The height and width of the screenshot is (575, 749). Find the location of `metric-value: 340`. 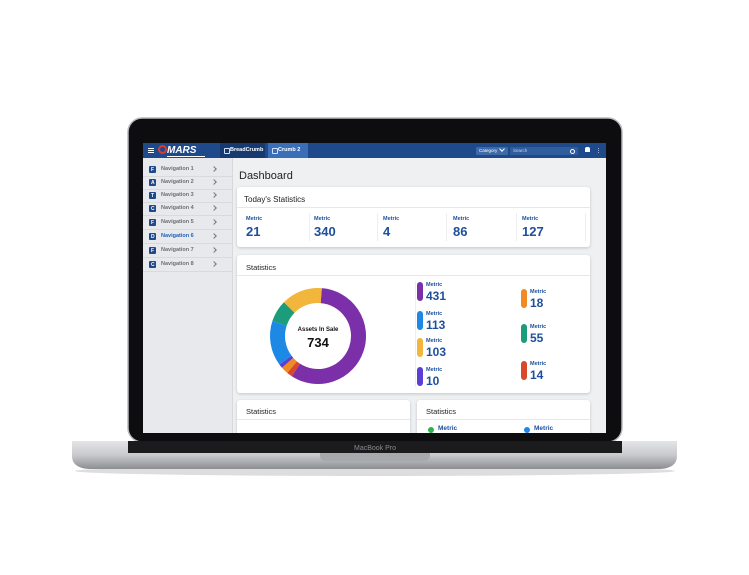

metric-value: 340 is located at coordinates (325, 231).